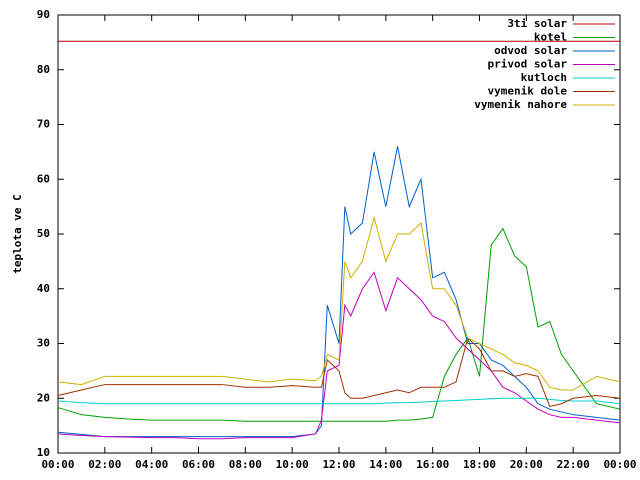 This screenshot has width=640, height=480. I want to click on y-tick-label: 10, so click(43, 452).